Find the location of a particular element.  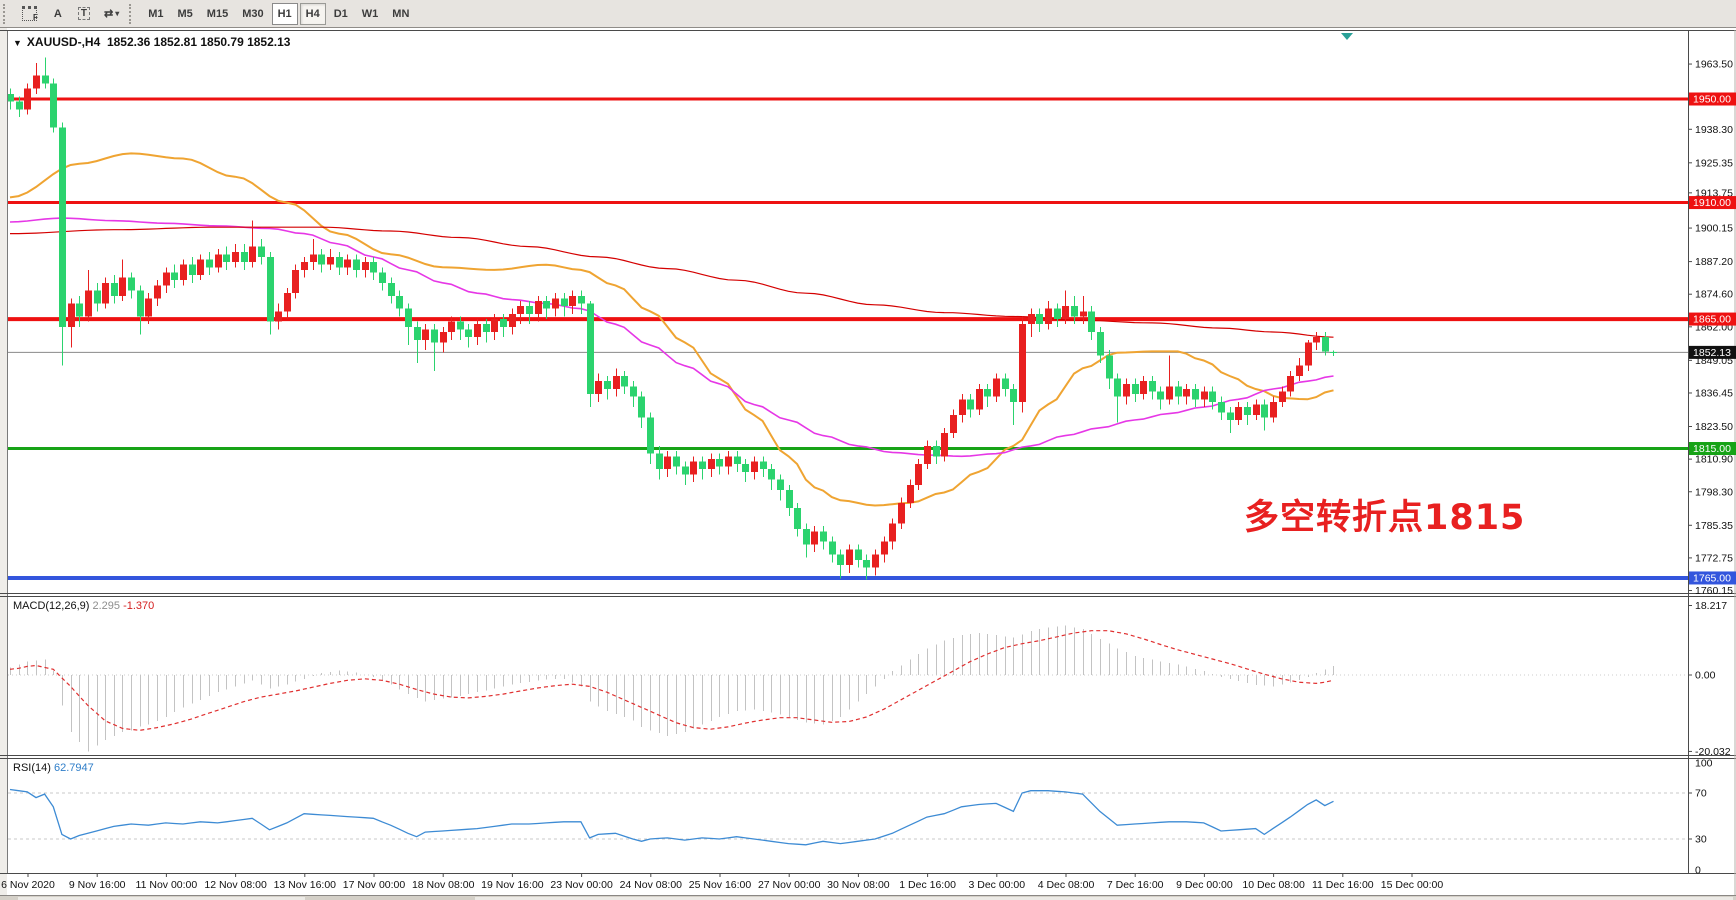

toolbar: F A T ⇄ ▾ M1 M5 M15 M30 H1 H4 D1 W1 MN is located at coordinates (868, 14).